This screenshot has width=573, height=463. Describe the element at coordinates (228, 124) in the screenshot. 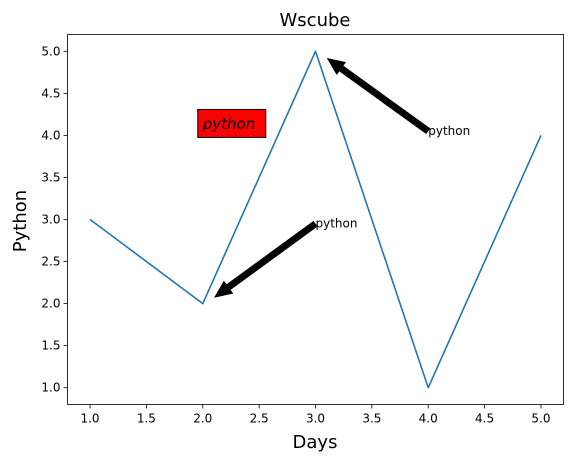

I see `text-box-label: python` at that location.